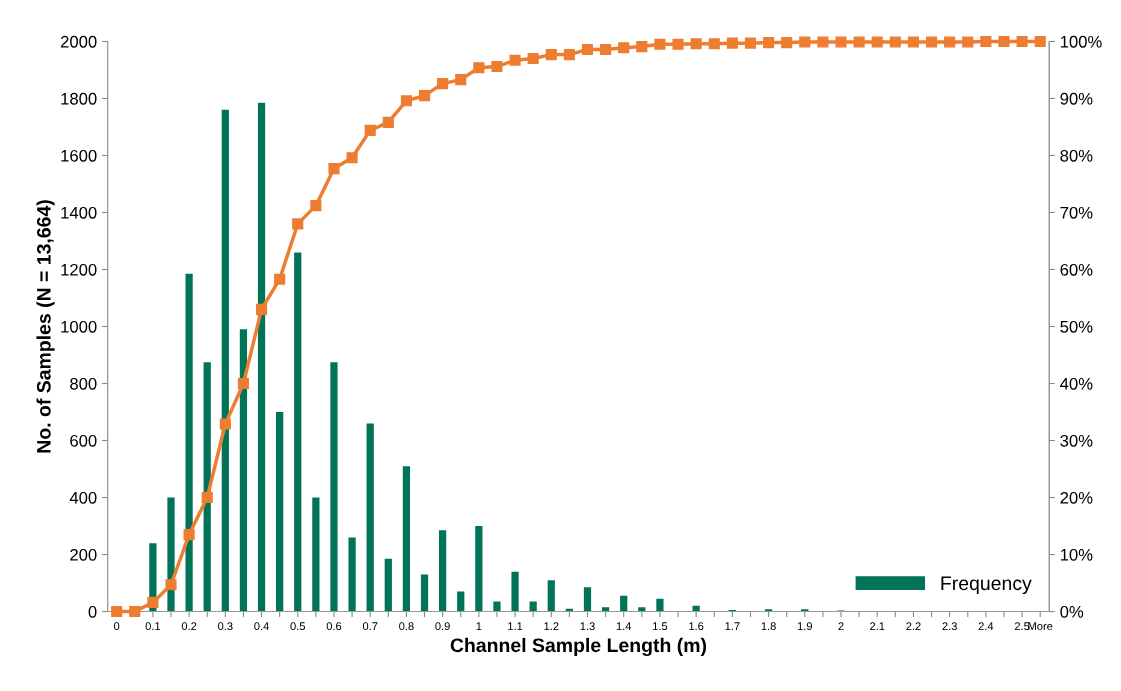 This screenshot has height=691, width=1121. Describe the element at coordinates (1076, 155) in the screenshot. I see `y2-tick-label: 80%` at that location.